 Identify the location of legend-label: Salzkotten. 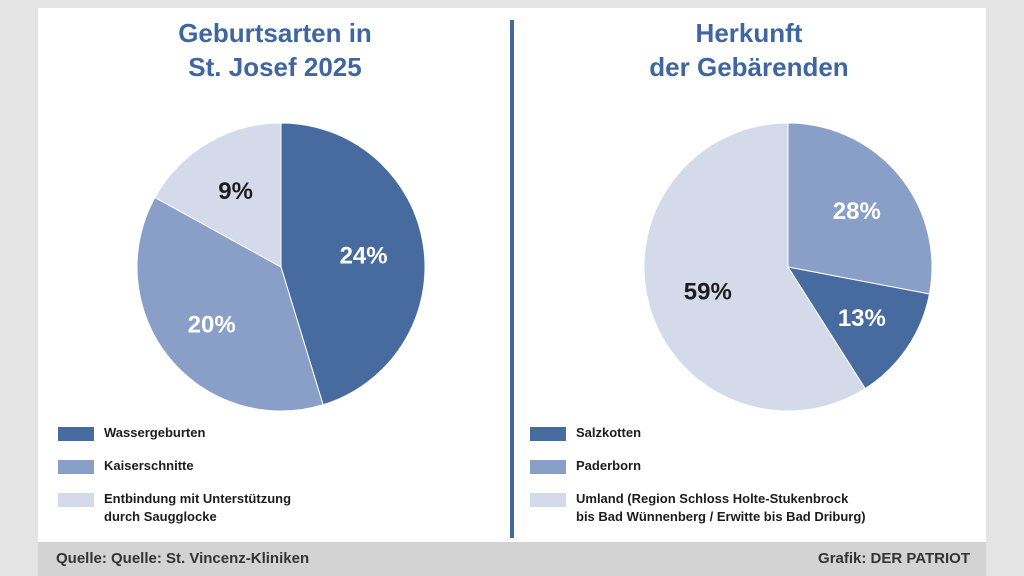
(609, 432).